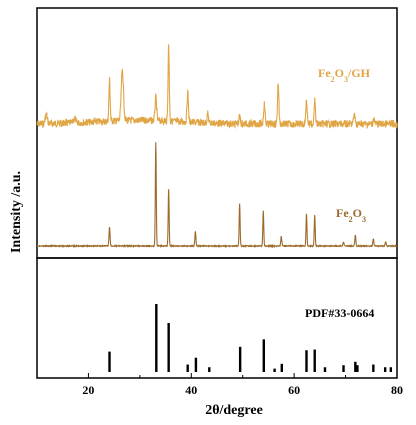 The image size is (416, 425). Describe the element at coordinates (351, 215) in the screenshot. I see `series-label-fe2o3: Fe2O3` at that location.